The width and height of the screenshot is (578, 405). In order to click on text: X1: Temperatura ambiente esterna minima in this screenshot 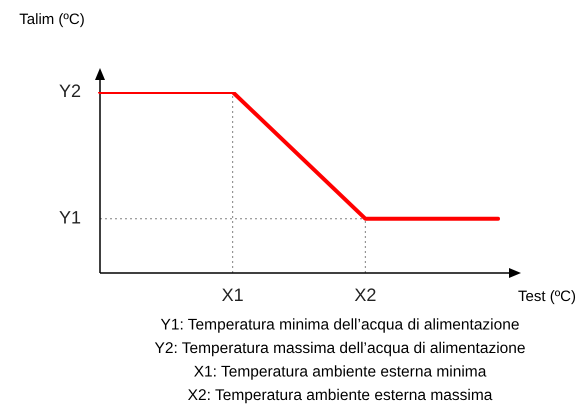, I will do `click(340, 371)`.